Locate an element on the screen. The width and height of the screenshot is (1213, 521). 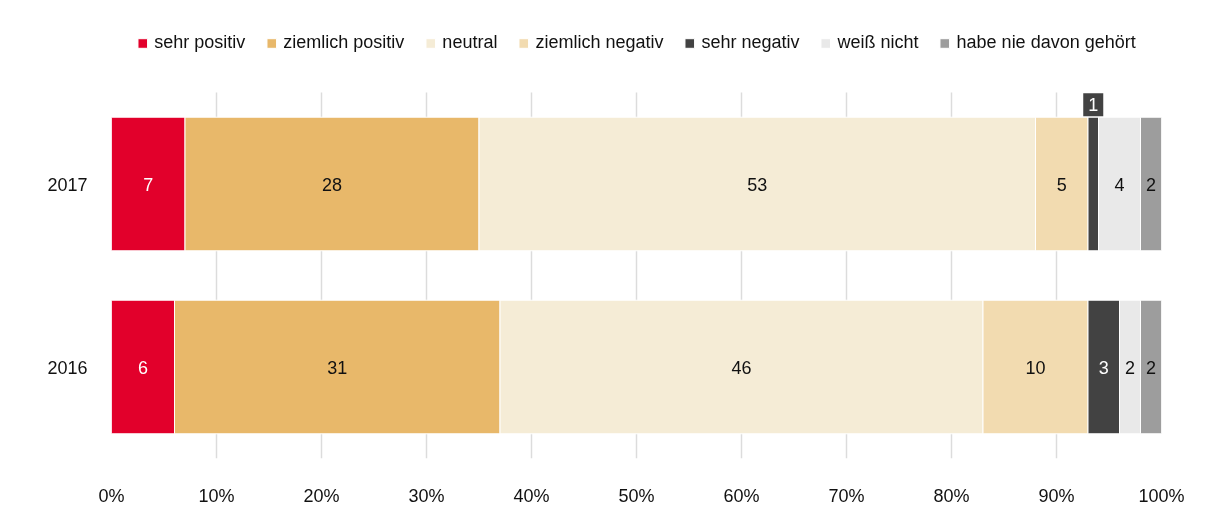
data-label: 10 is located at coordinates (1035, 367).